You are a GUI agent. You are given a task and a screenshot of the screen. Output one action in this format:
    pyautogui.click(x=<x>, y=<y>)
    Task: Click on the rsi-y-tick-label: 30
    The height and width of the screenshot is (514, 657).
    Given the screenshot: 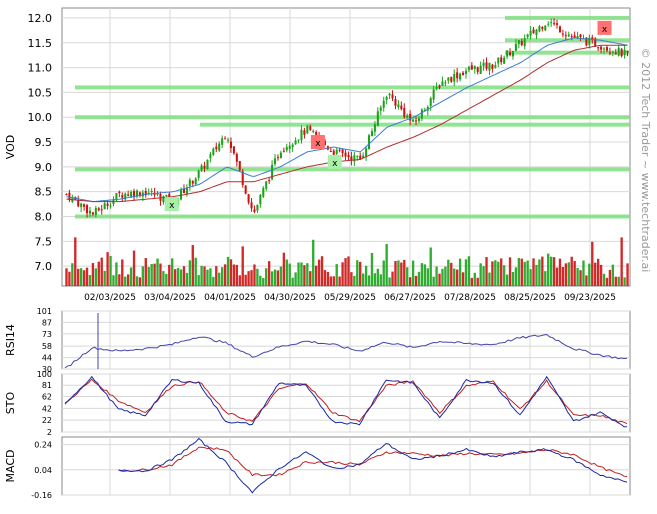 What is the action you would take?
    pyautogui.click(x=47, y=369)
    